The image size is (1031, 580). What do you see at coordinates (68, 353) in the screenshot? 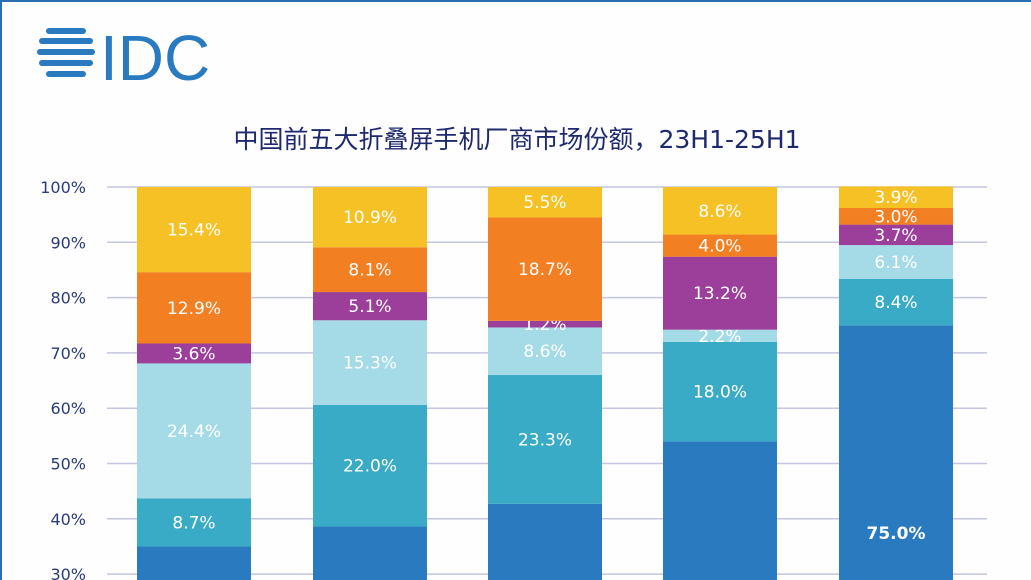
I see `y-tick-label: 70%` at bounding box center [68, 353].